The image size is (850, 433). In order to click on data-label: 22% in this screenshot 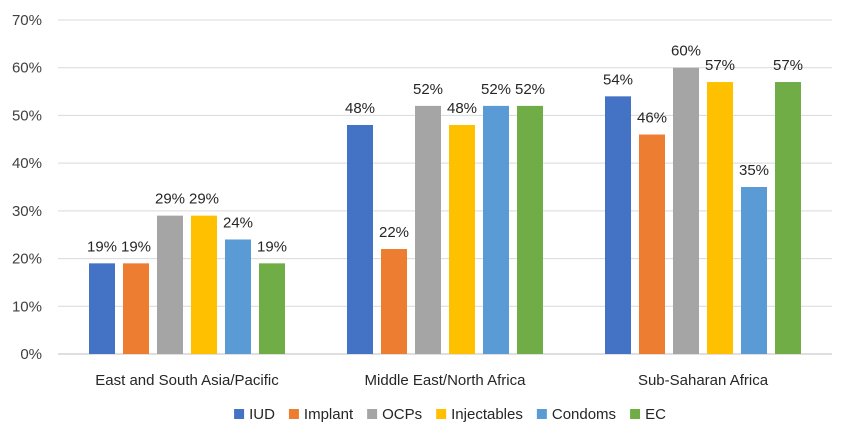, I will do `click(394, 232)`.